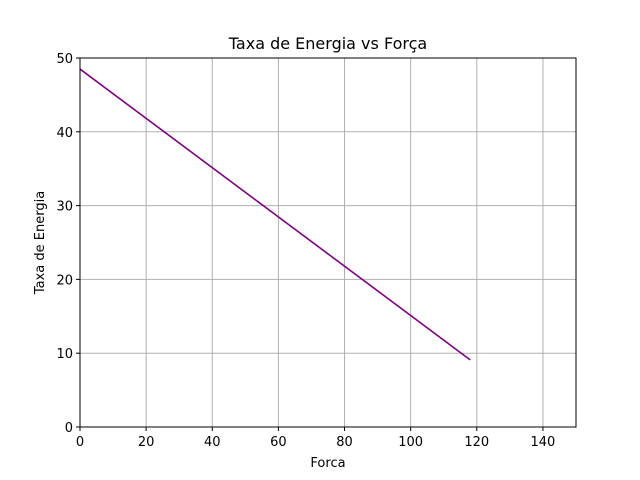 The height and width of the screenshot is (480, 640). Describe the element at coordinates (69, 428) in the screenshot. I see `y-tick-label: 0` at that location.